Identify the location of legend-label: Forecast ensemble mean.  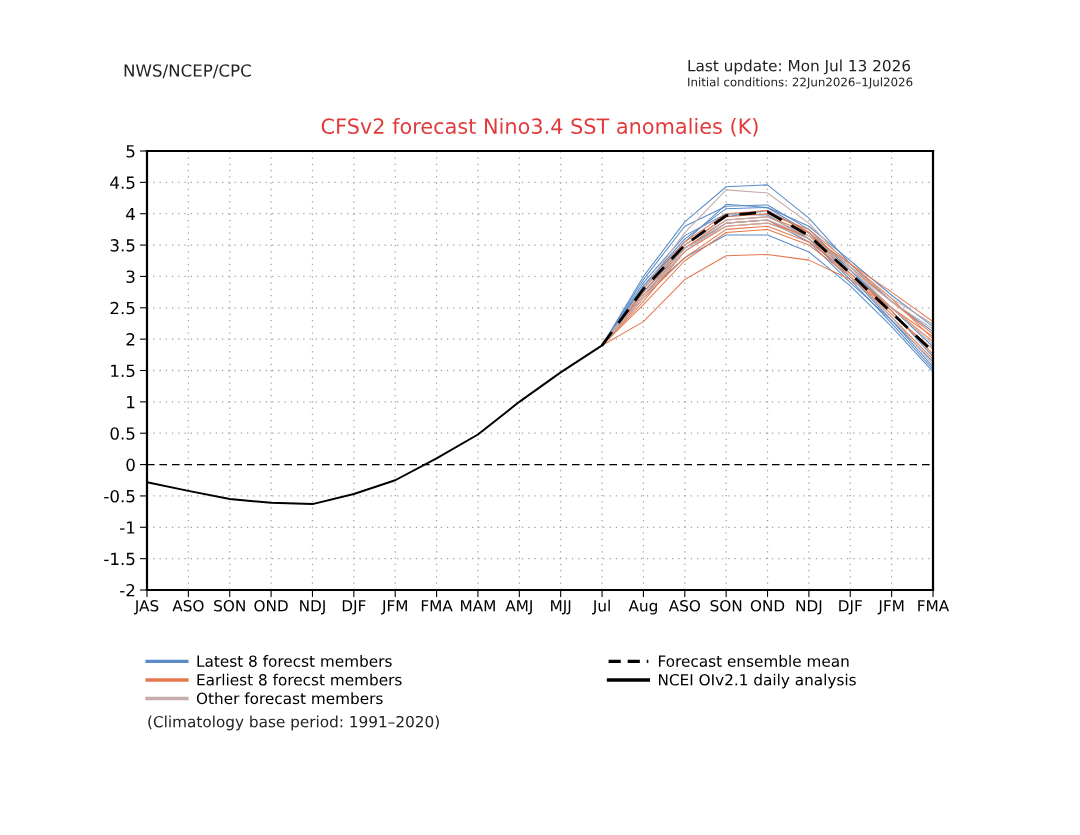
(753, 661).